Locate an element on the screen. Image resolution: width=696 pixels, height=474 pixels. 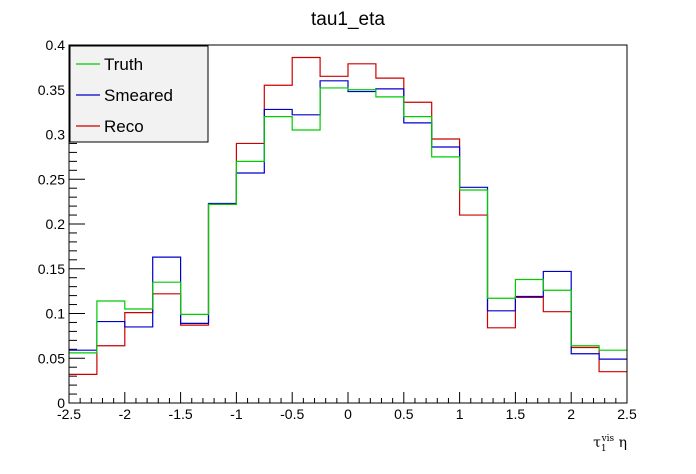
y-tick-label: 0.35 is located at coordinates (51, 90).